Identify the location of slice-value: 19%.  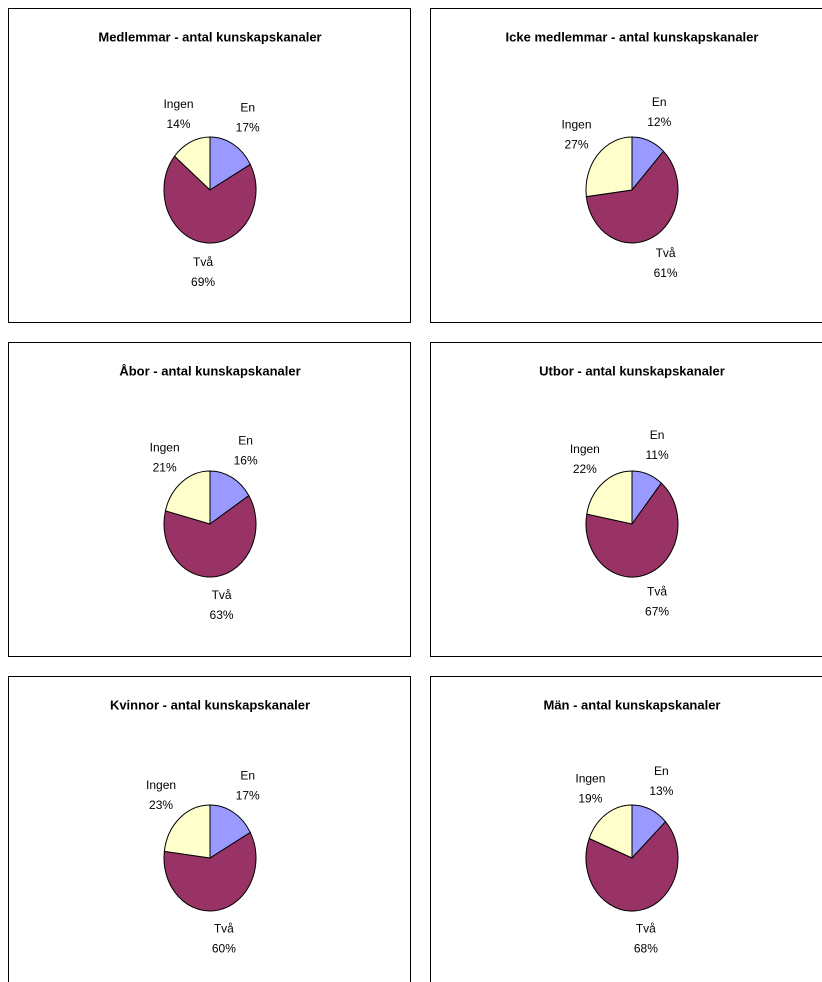
(590, 799).